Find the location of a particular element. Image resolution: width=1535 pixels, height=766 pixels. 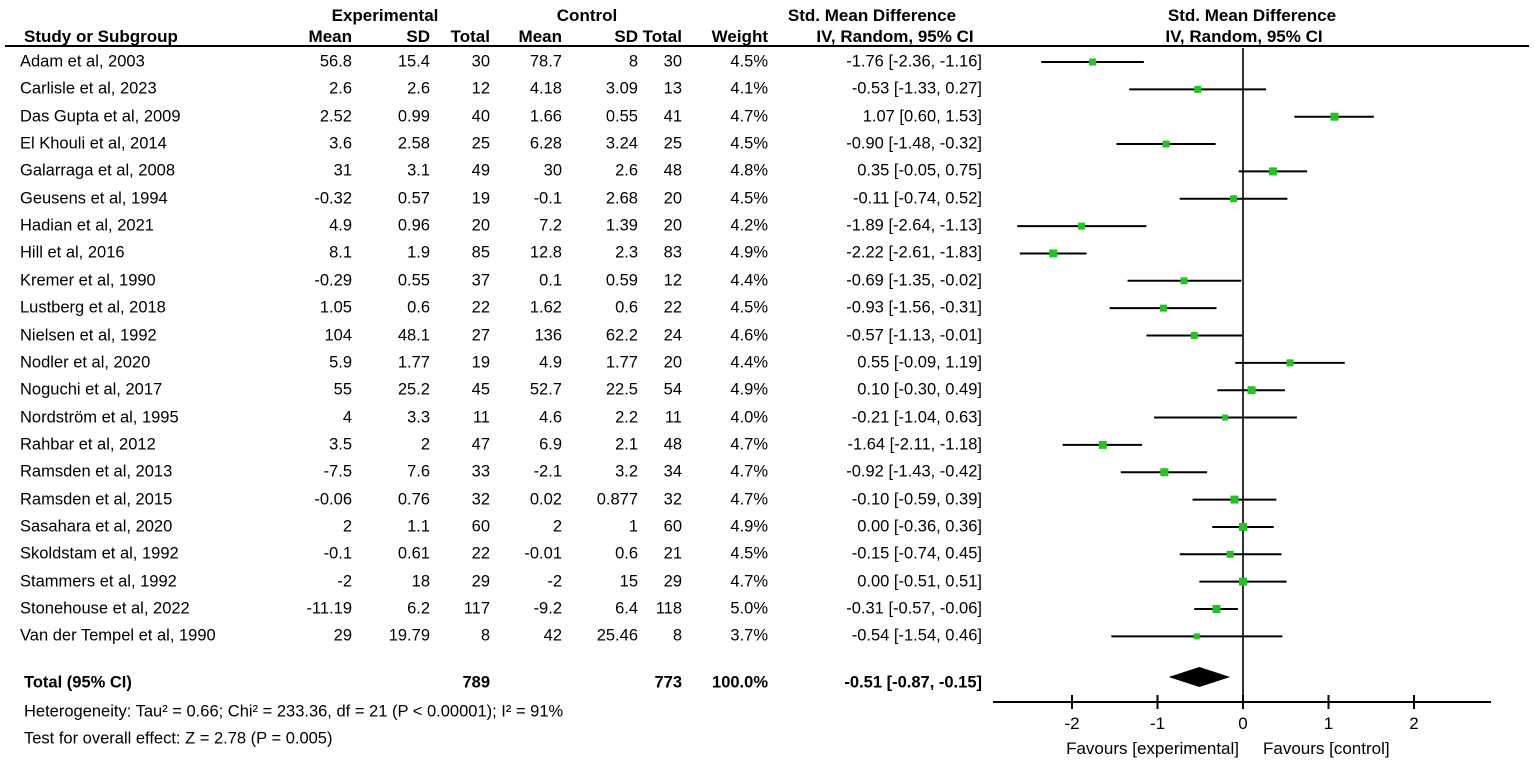

experimental-group-header: Experimental is located at coordinates (385, 15).